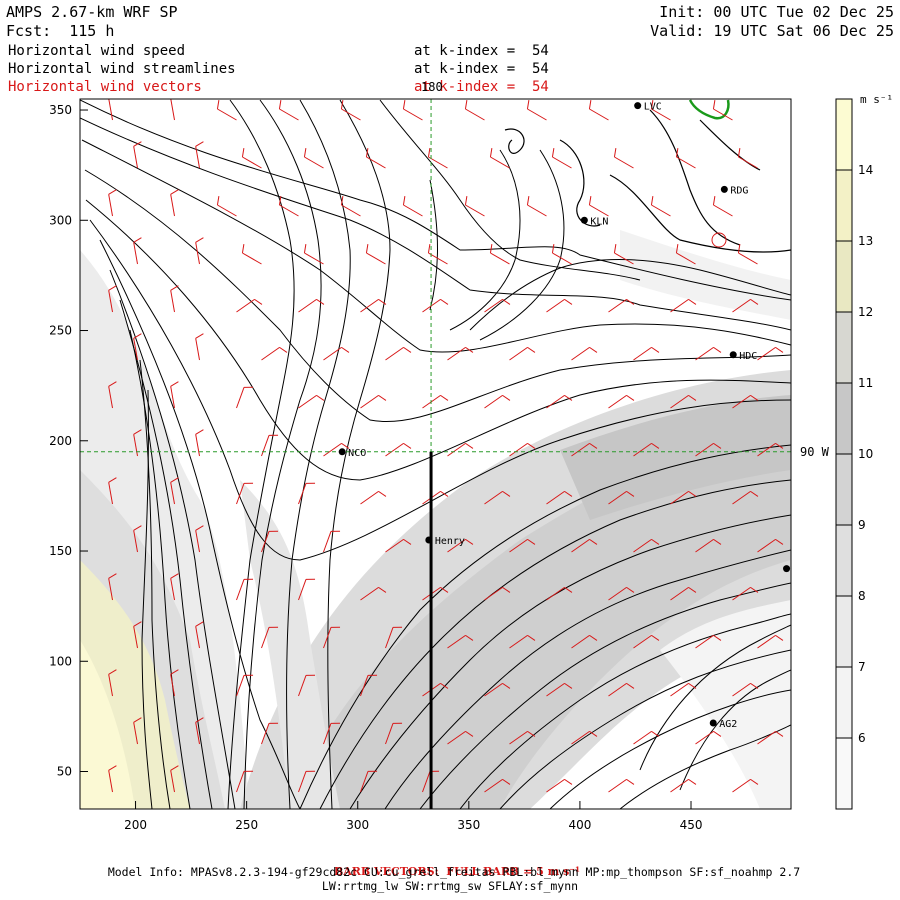  What do you see at coordinates (92, 12) in the screenshot?
I see `model-title: AMPS 2.67-km WRF SP` at bounding box center [92, 12].